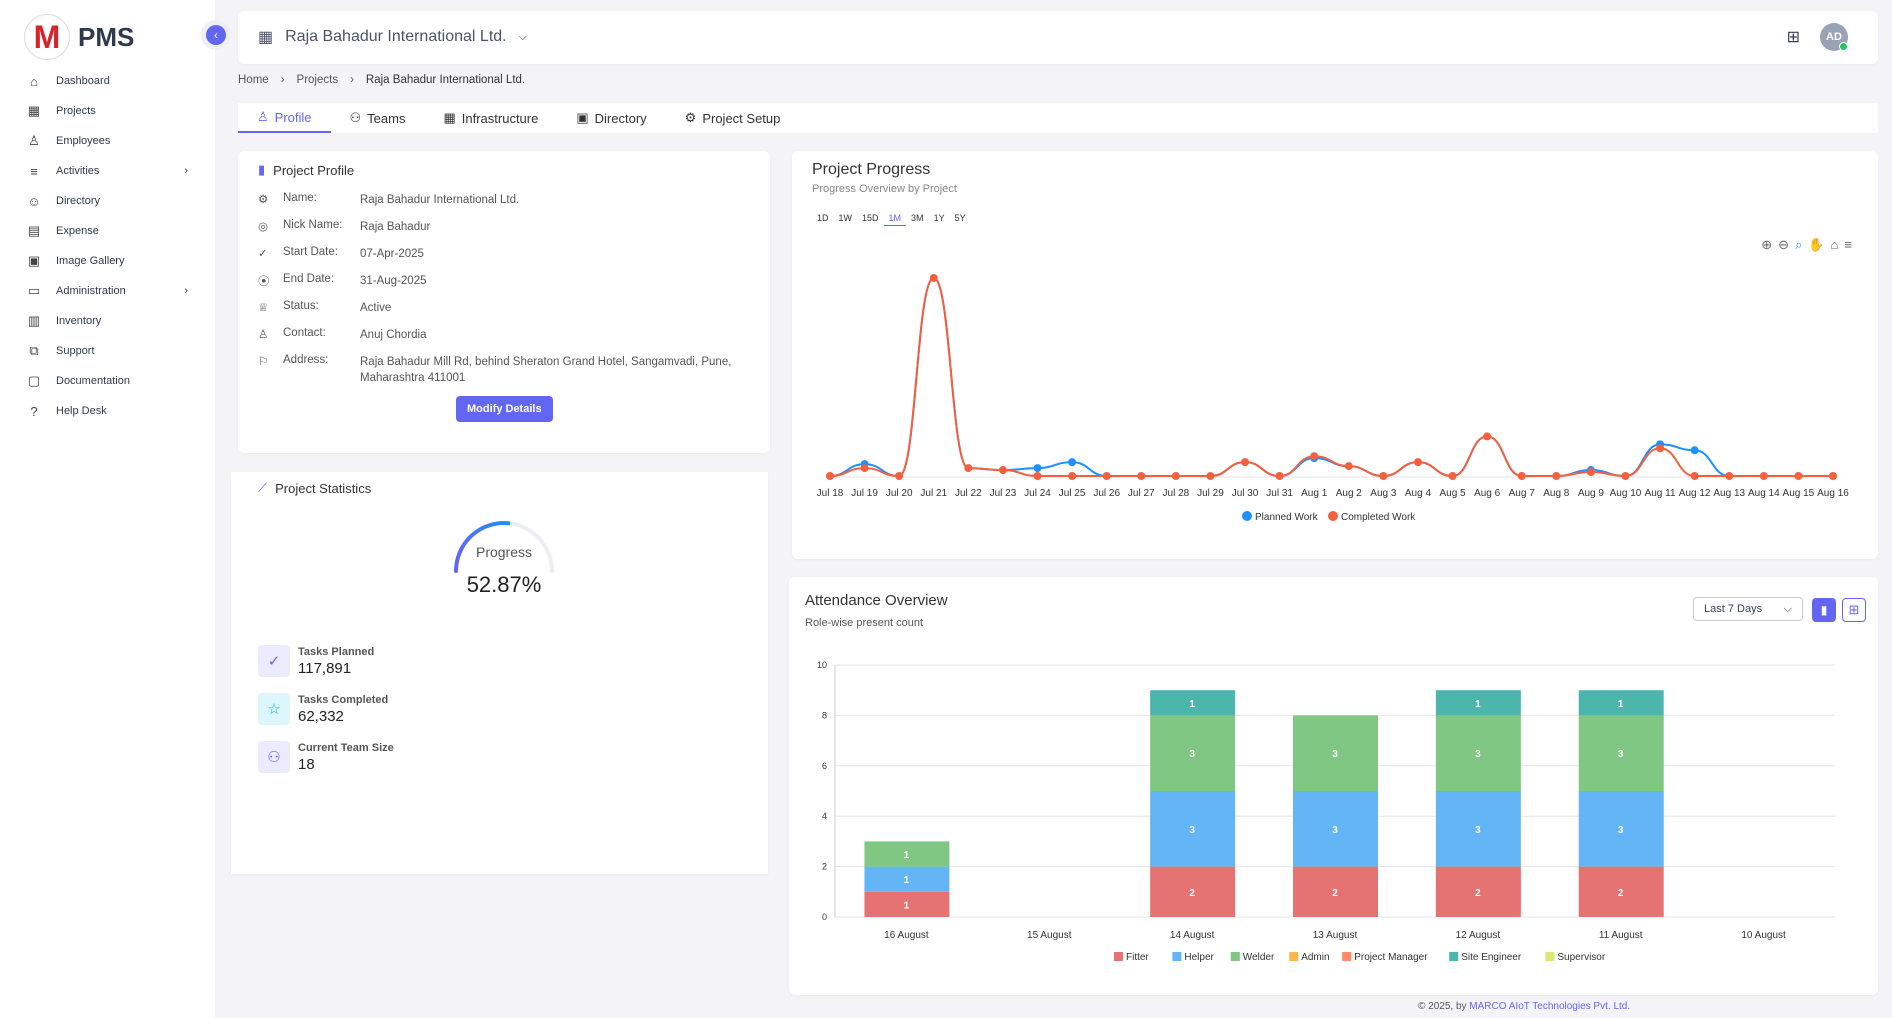  What do you see at coordinates (1378, 517) in the screenshot?
I see `legend-label: Completed Work` at bounding box center [1378, 517].